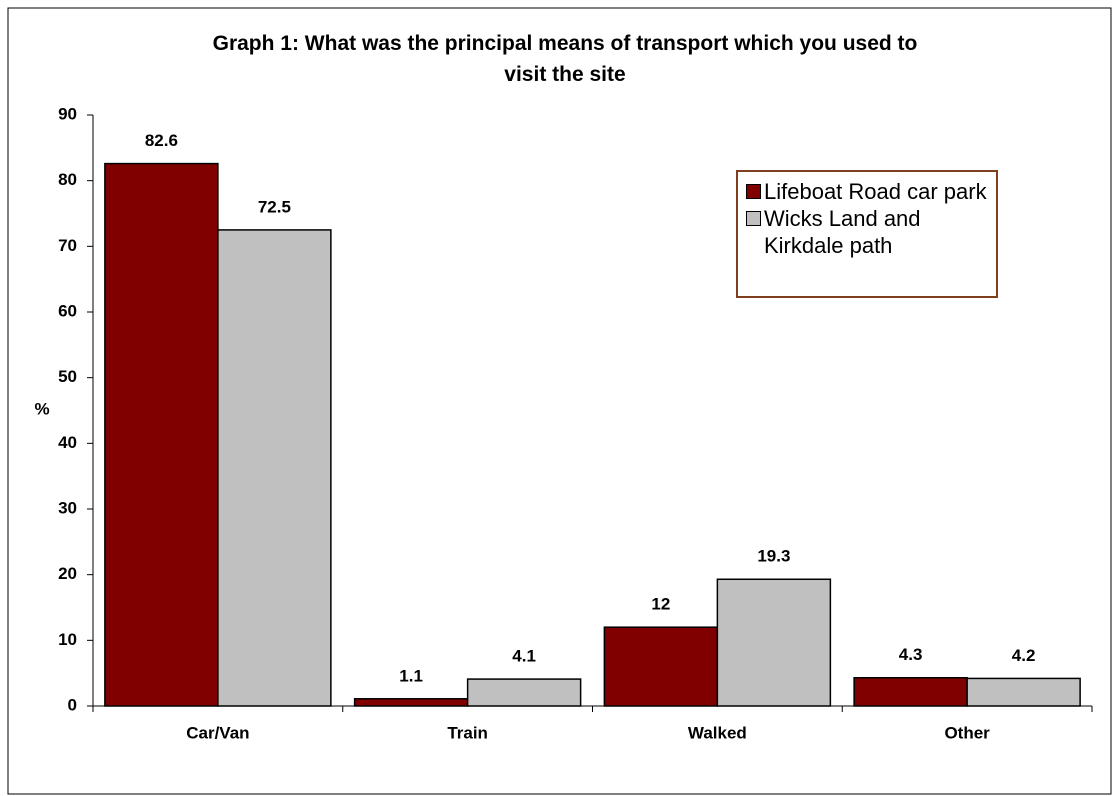 This screenshot has height=796, width=1120. What do you see at coordinates (217, 732) in the screenshot?
I see `x-tick-label: Car/Van` at bounding box center [217, 732].